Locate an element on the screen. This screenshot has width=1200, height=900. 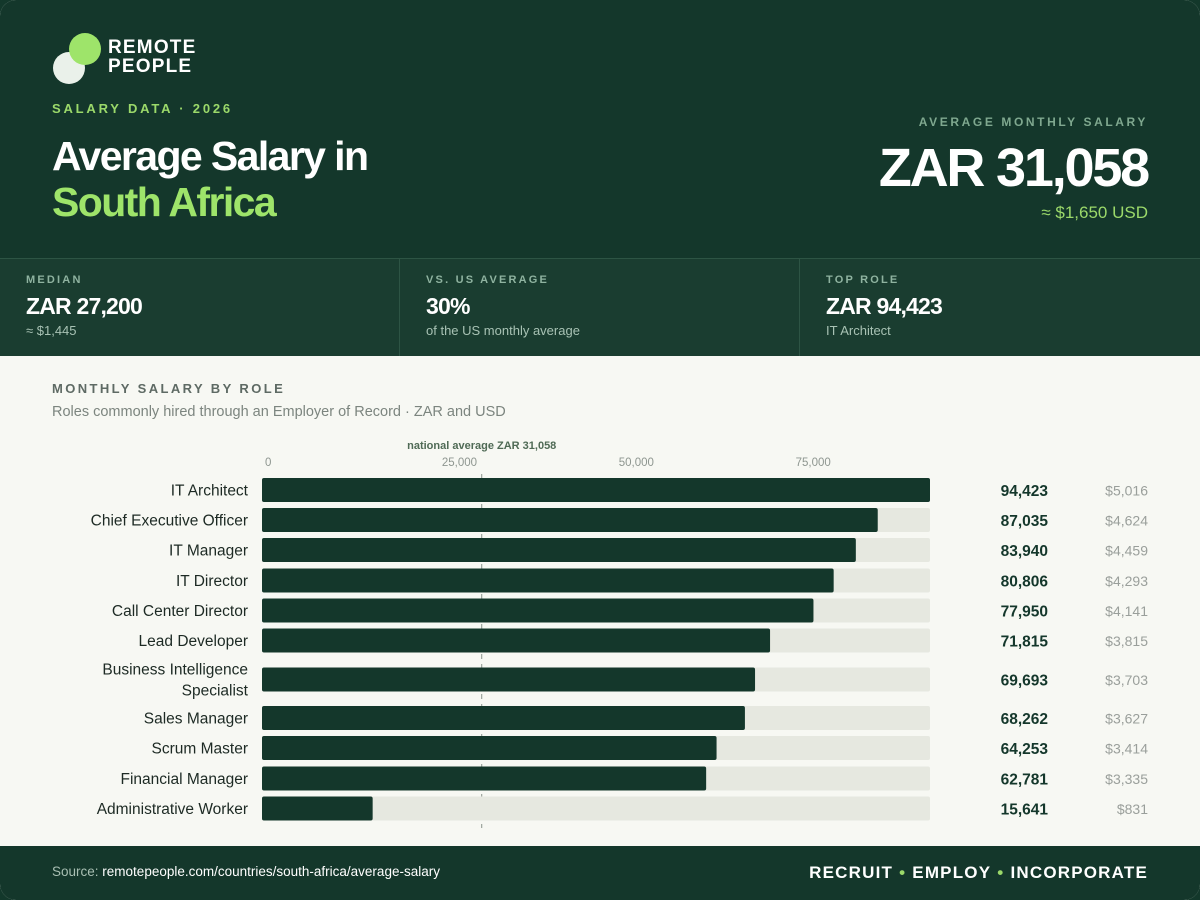
stat-sub: ≈ $1,445 is located at coordinates (51, 330).